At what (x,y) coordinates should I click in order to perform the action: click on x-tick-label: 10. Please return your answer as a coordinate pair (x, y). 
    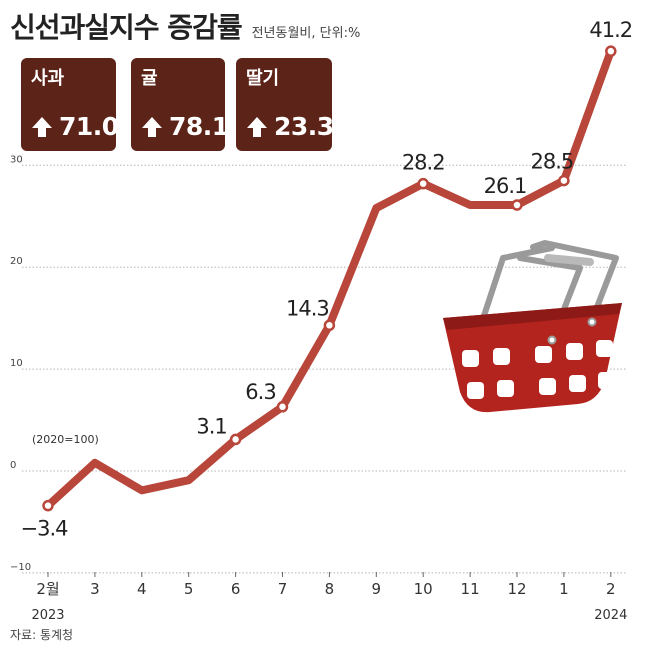
    Looking at the image, I should click on (423, 589).